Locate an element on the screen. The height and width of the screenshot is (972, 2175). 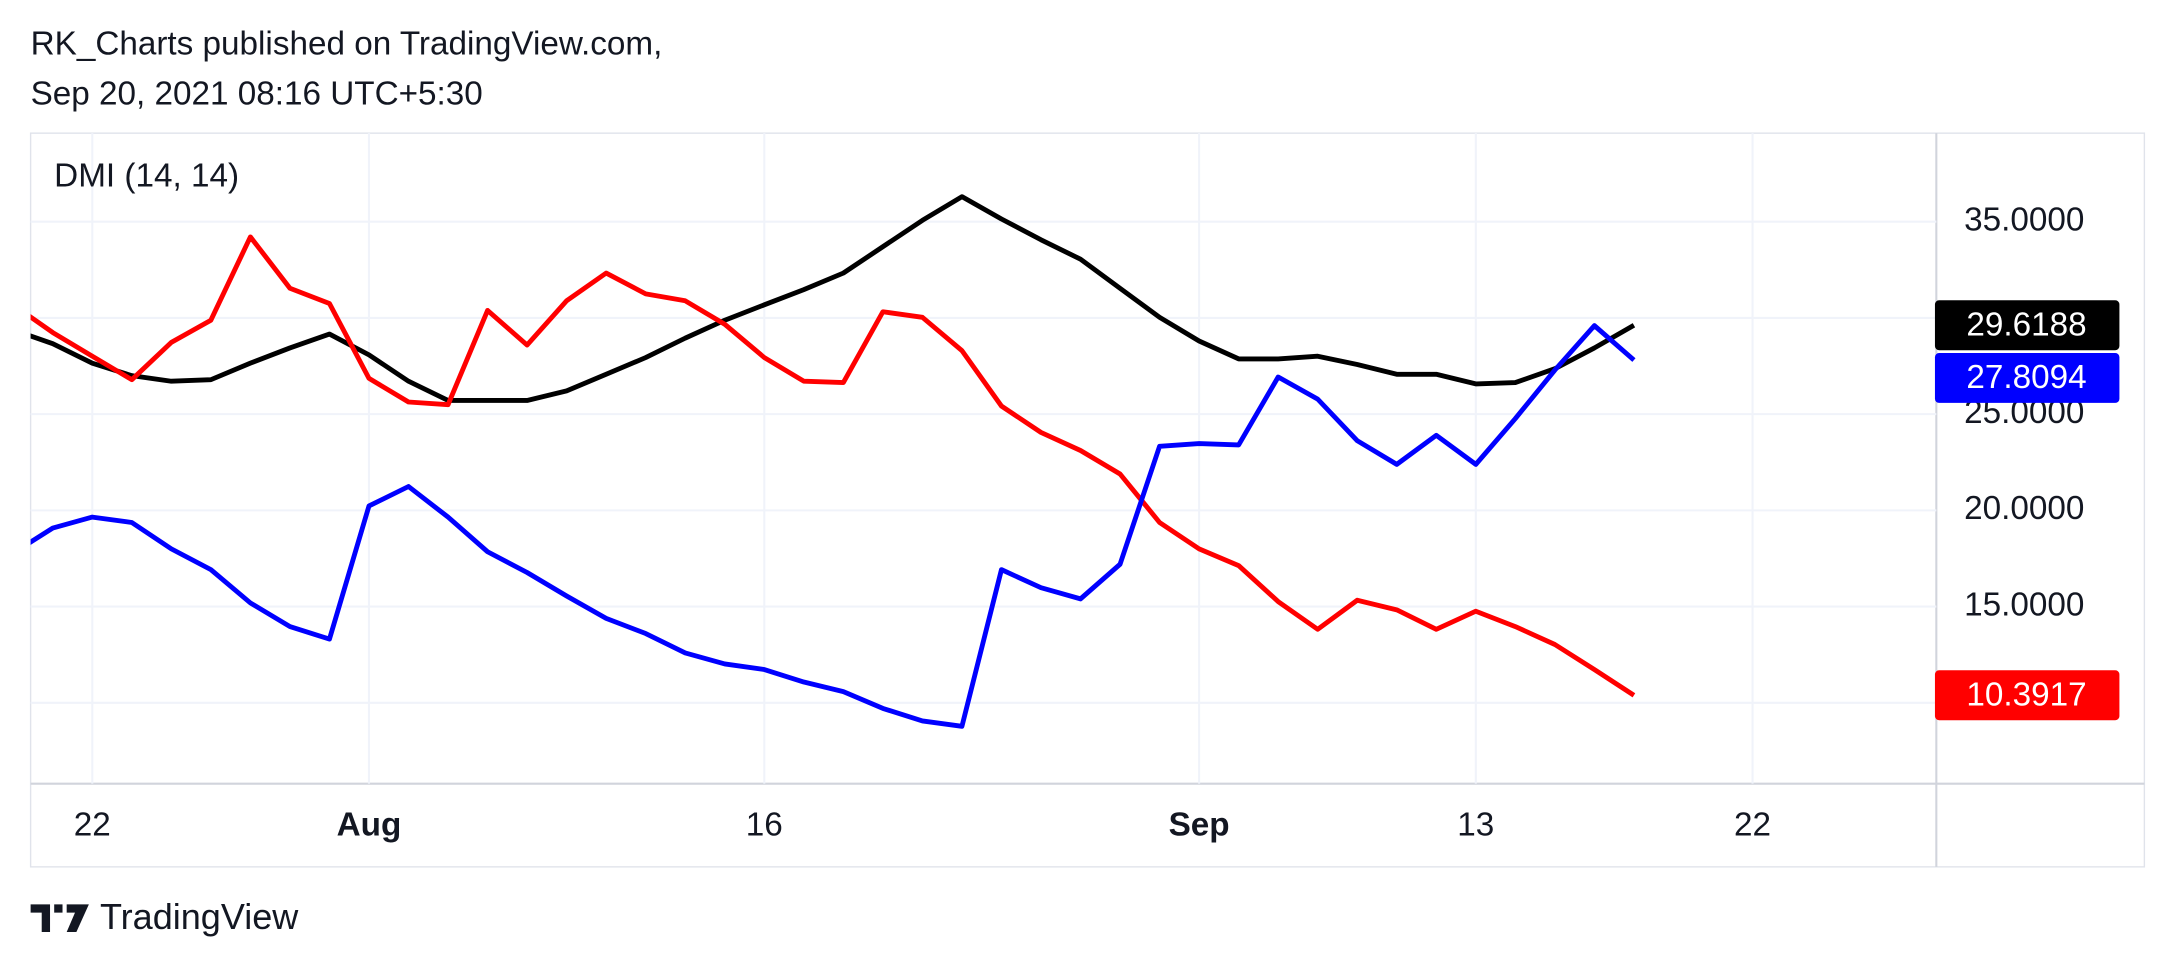
y-tick-label: 35.0000 is located at coordinates (2024, 219).